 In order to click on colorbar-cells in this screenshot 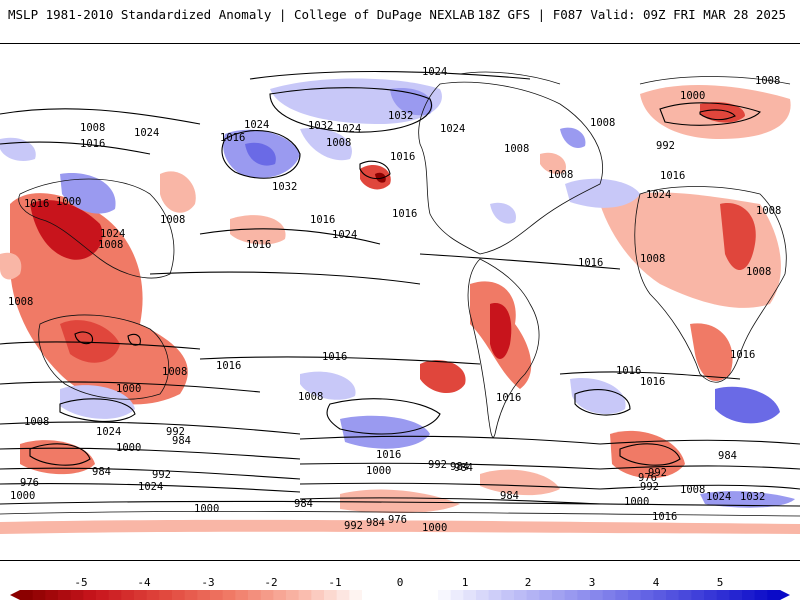, I will do `click(400, 595)`.